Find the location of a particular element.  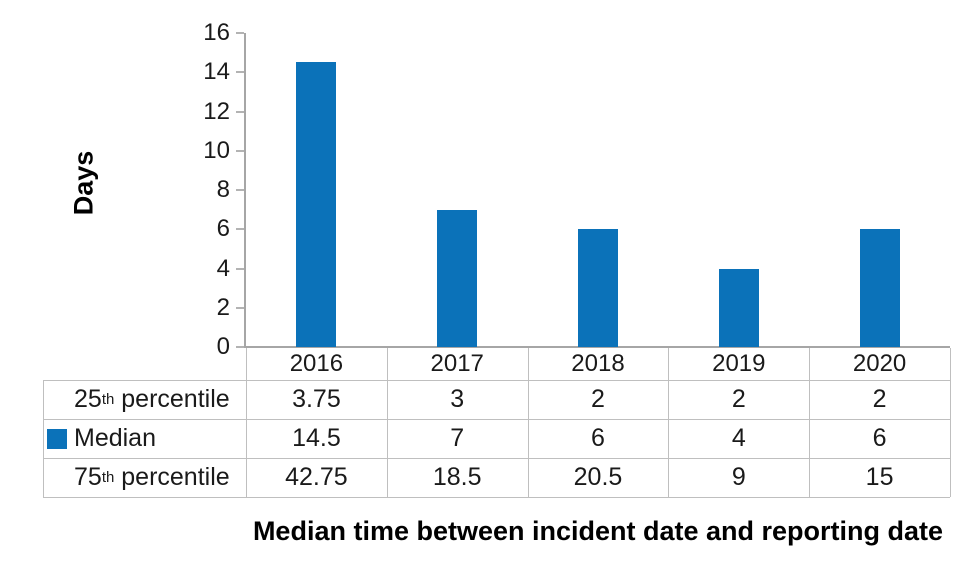

y-tick-label: 8 is located at coordinates (223, 189).